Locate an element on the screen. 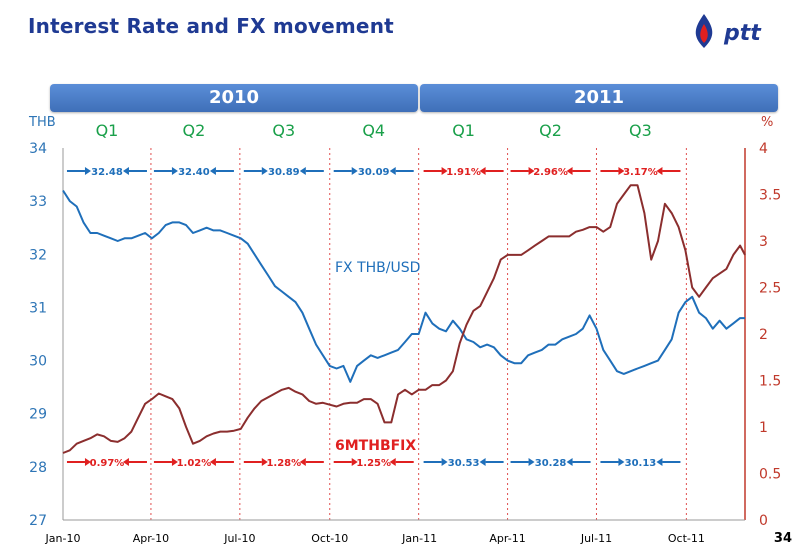  avg-value-label: 30.09 is located at coordinates (374, 172).